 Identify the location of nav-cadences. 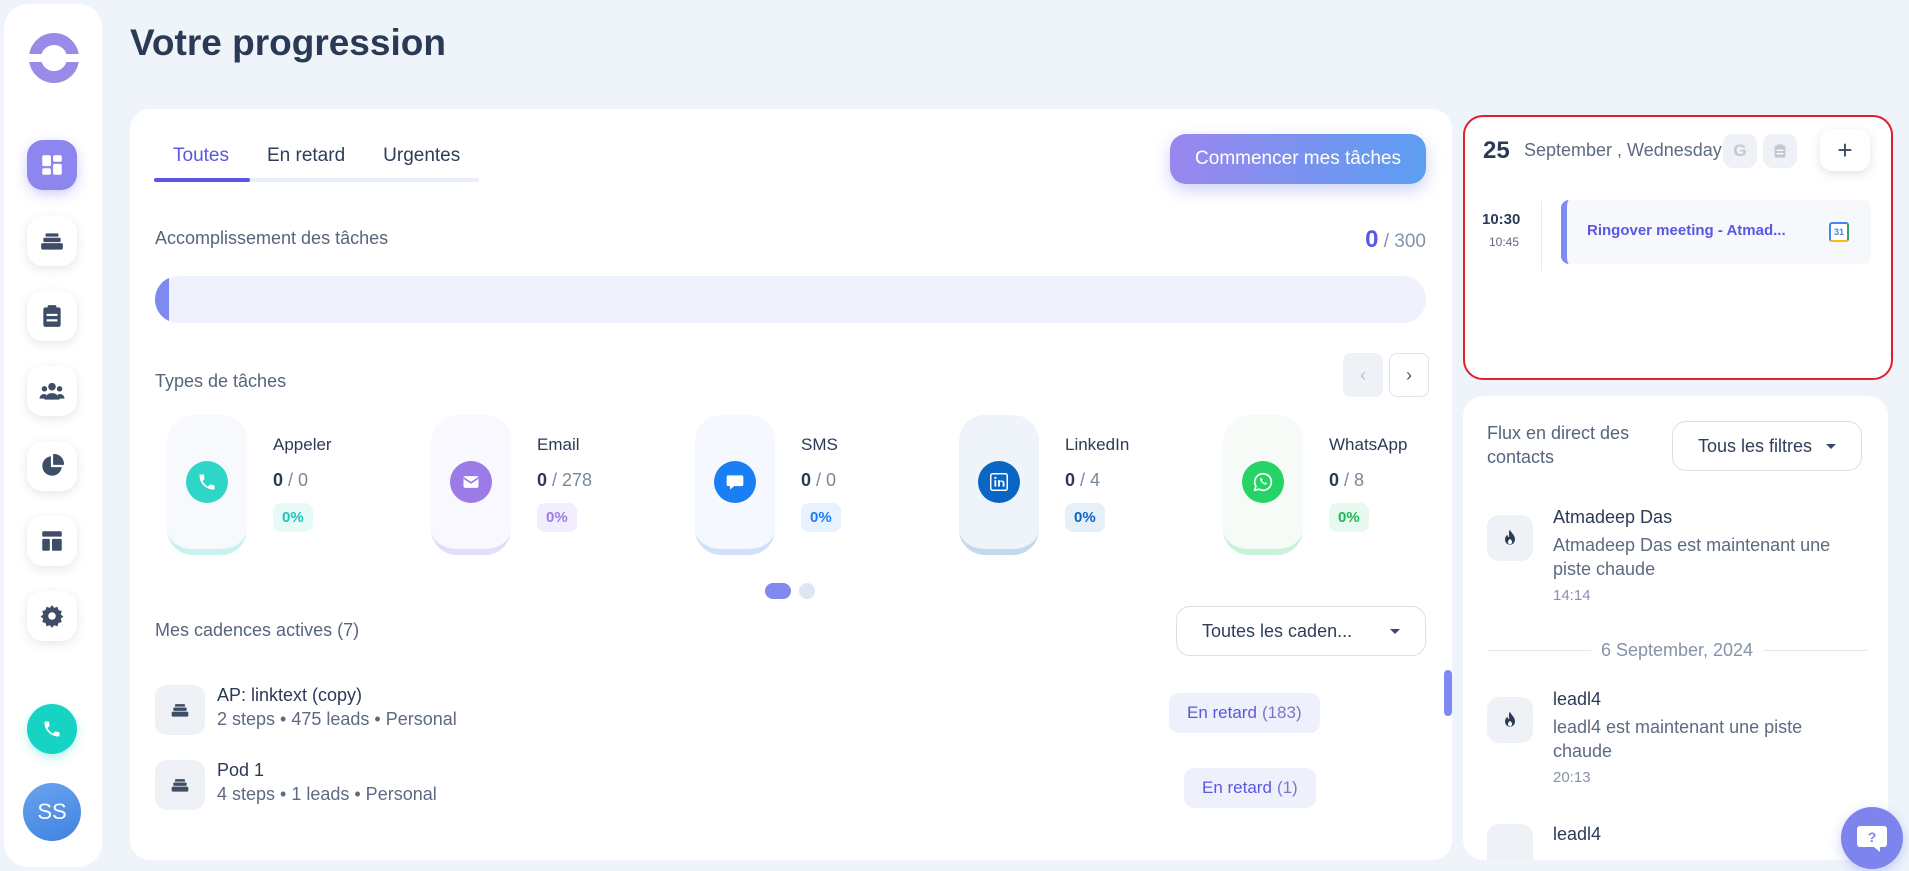
(52, 241).